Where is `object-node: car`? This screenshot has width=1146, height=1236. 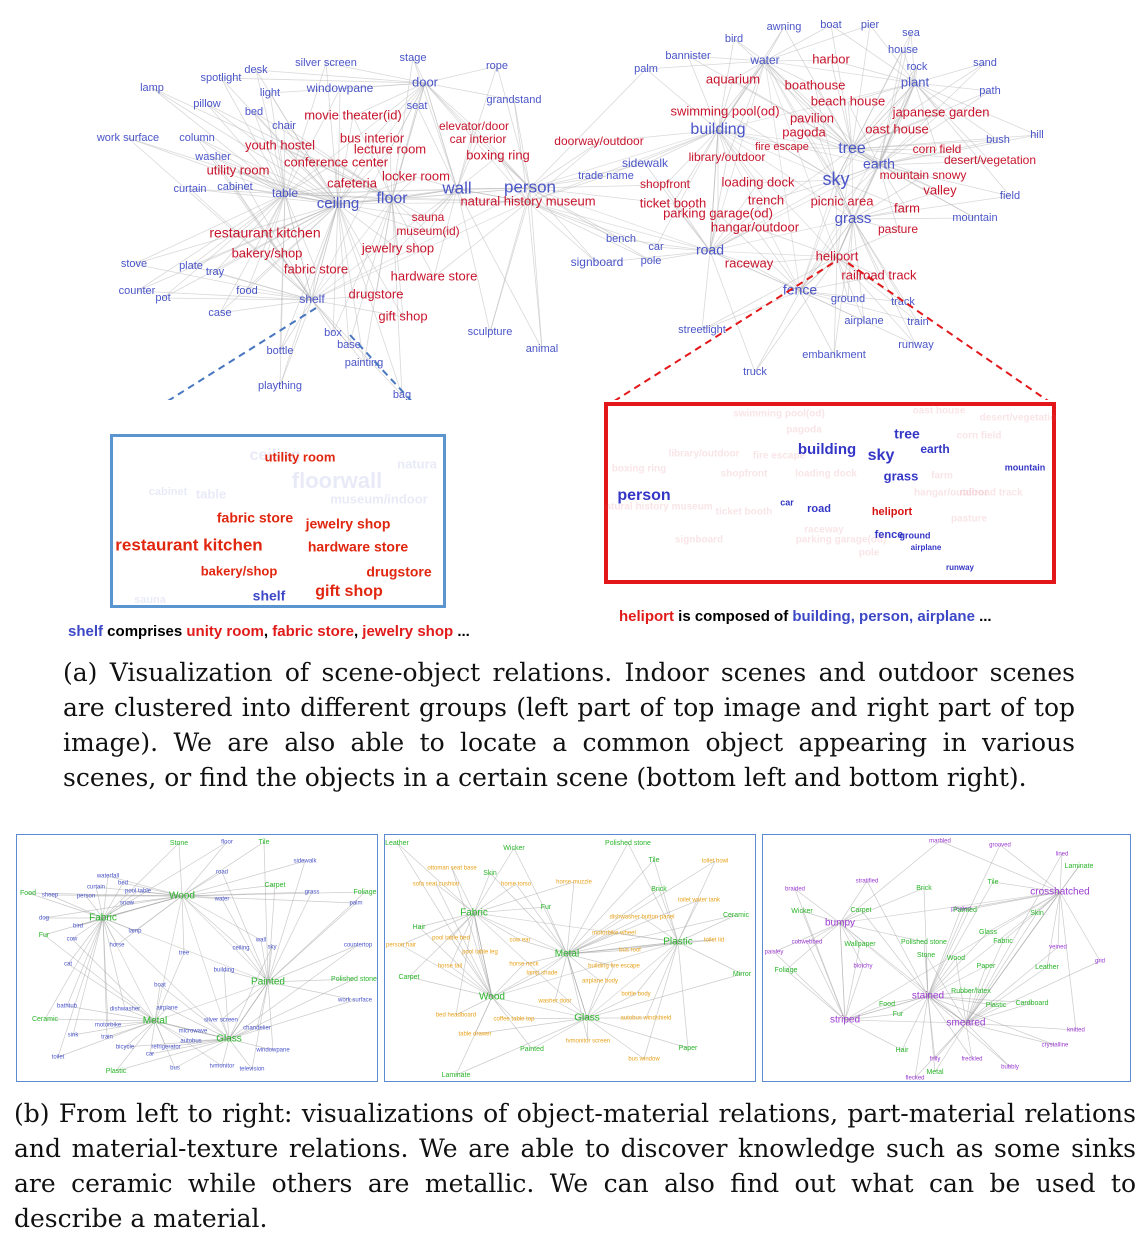 object-node: car is located at coordinates (656, 247).